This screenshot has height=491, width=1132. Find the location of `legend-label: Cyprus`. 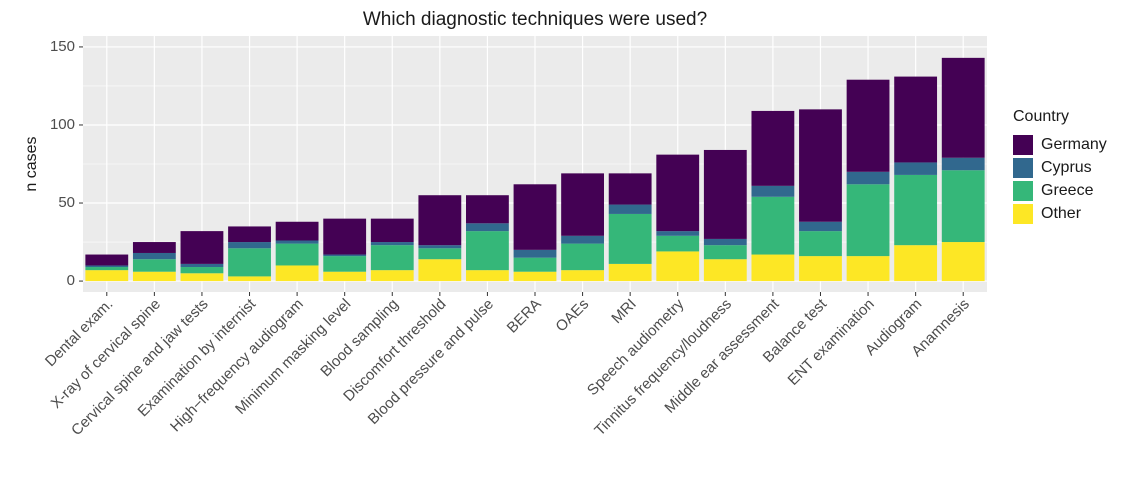

legend-label: Cyprus is located at coordinates (1066, 167).